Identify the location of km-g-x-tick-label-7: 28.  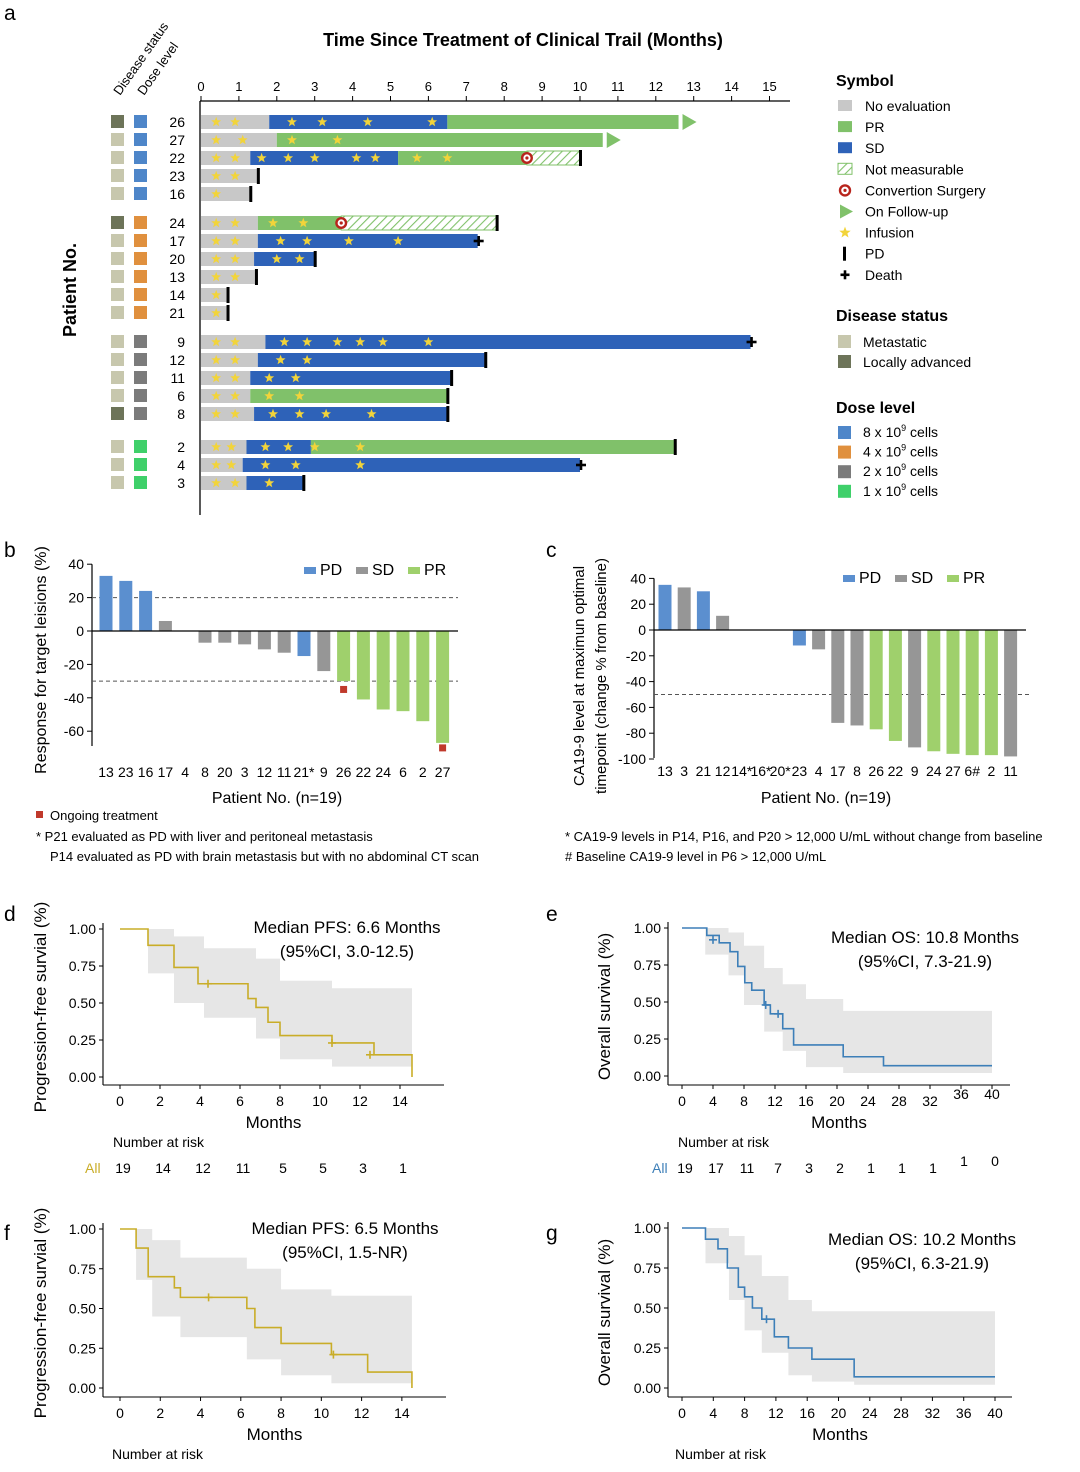
(901, 1413).